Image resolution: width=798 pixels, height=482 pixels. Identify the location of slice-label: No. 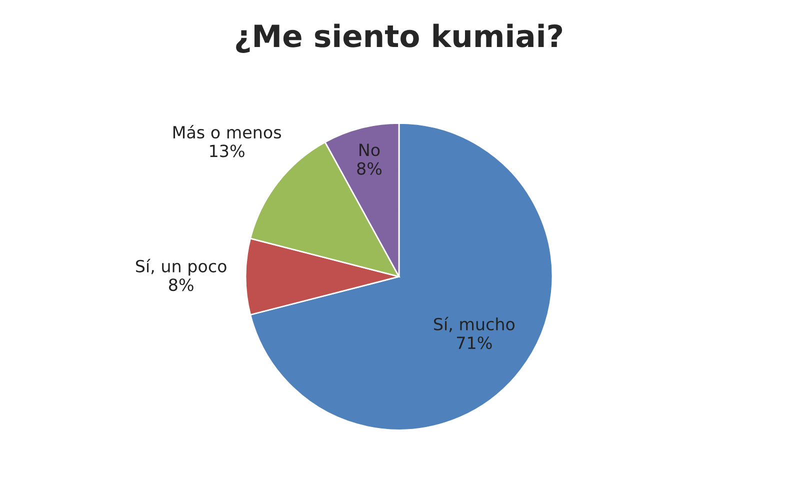
(370, 150).